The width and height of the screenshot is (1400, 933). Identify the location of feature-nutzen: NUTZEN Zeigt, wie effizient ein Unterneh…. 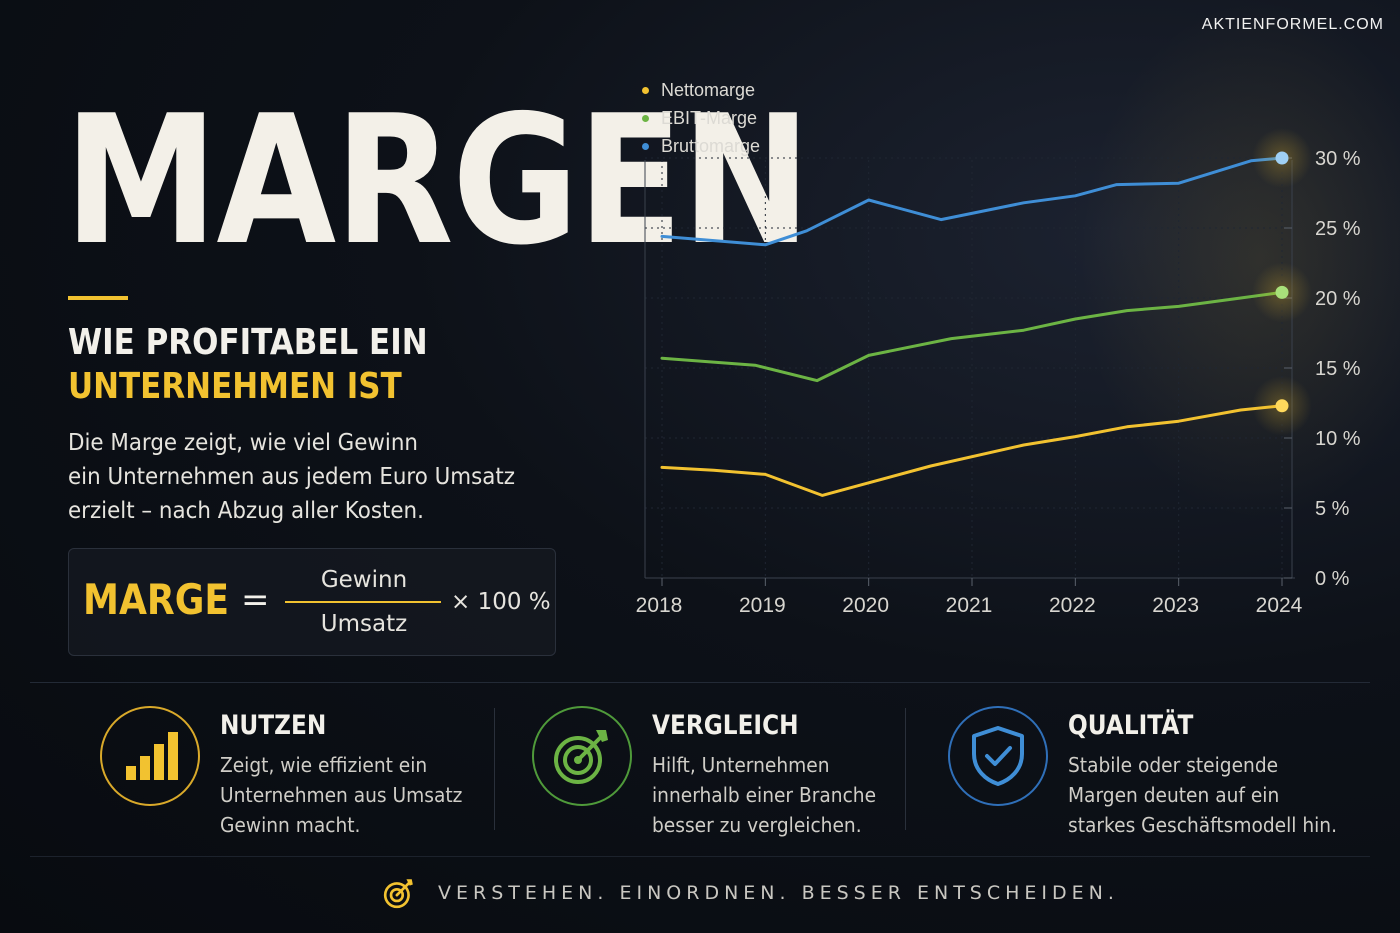
(295, 771).